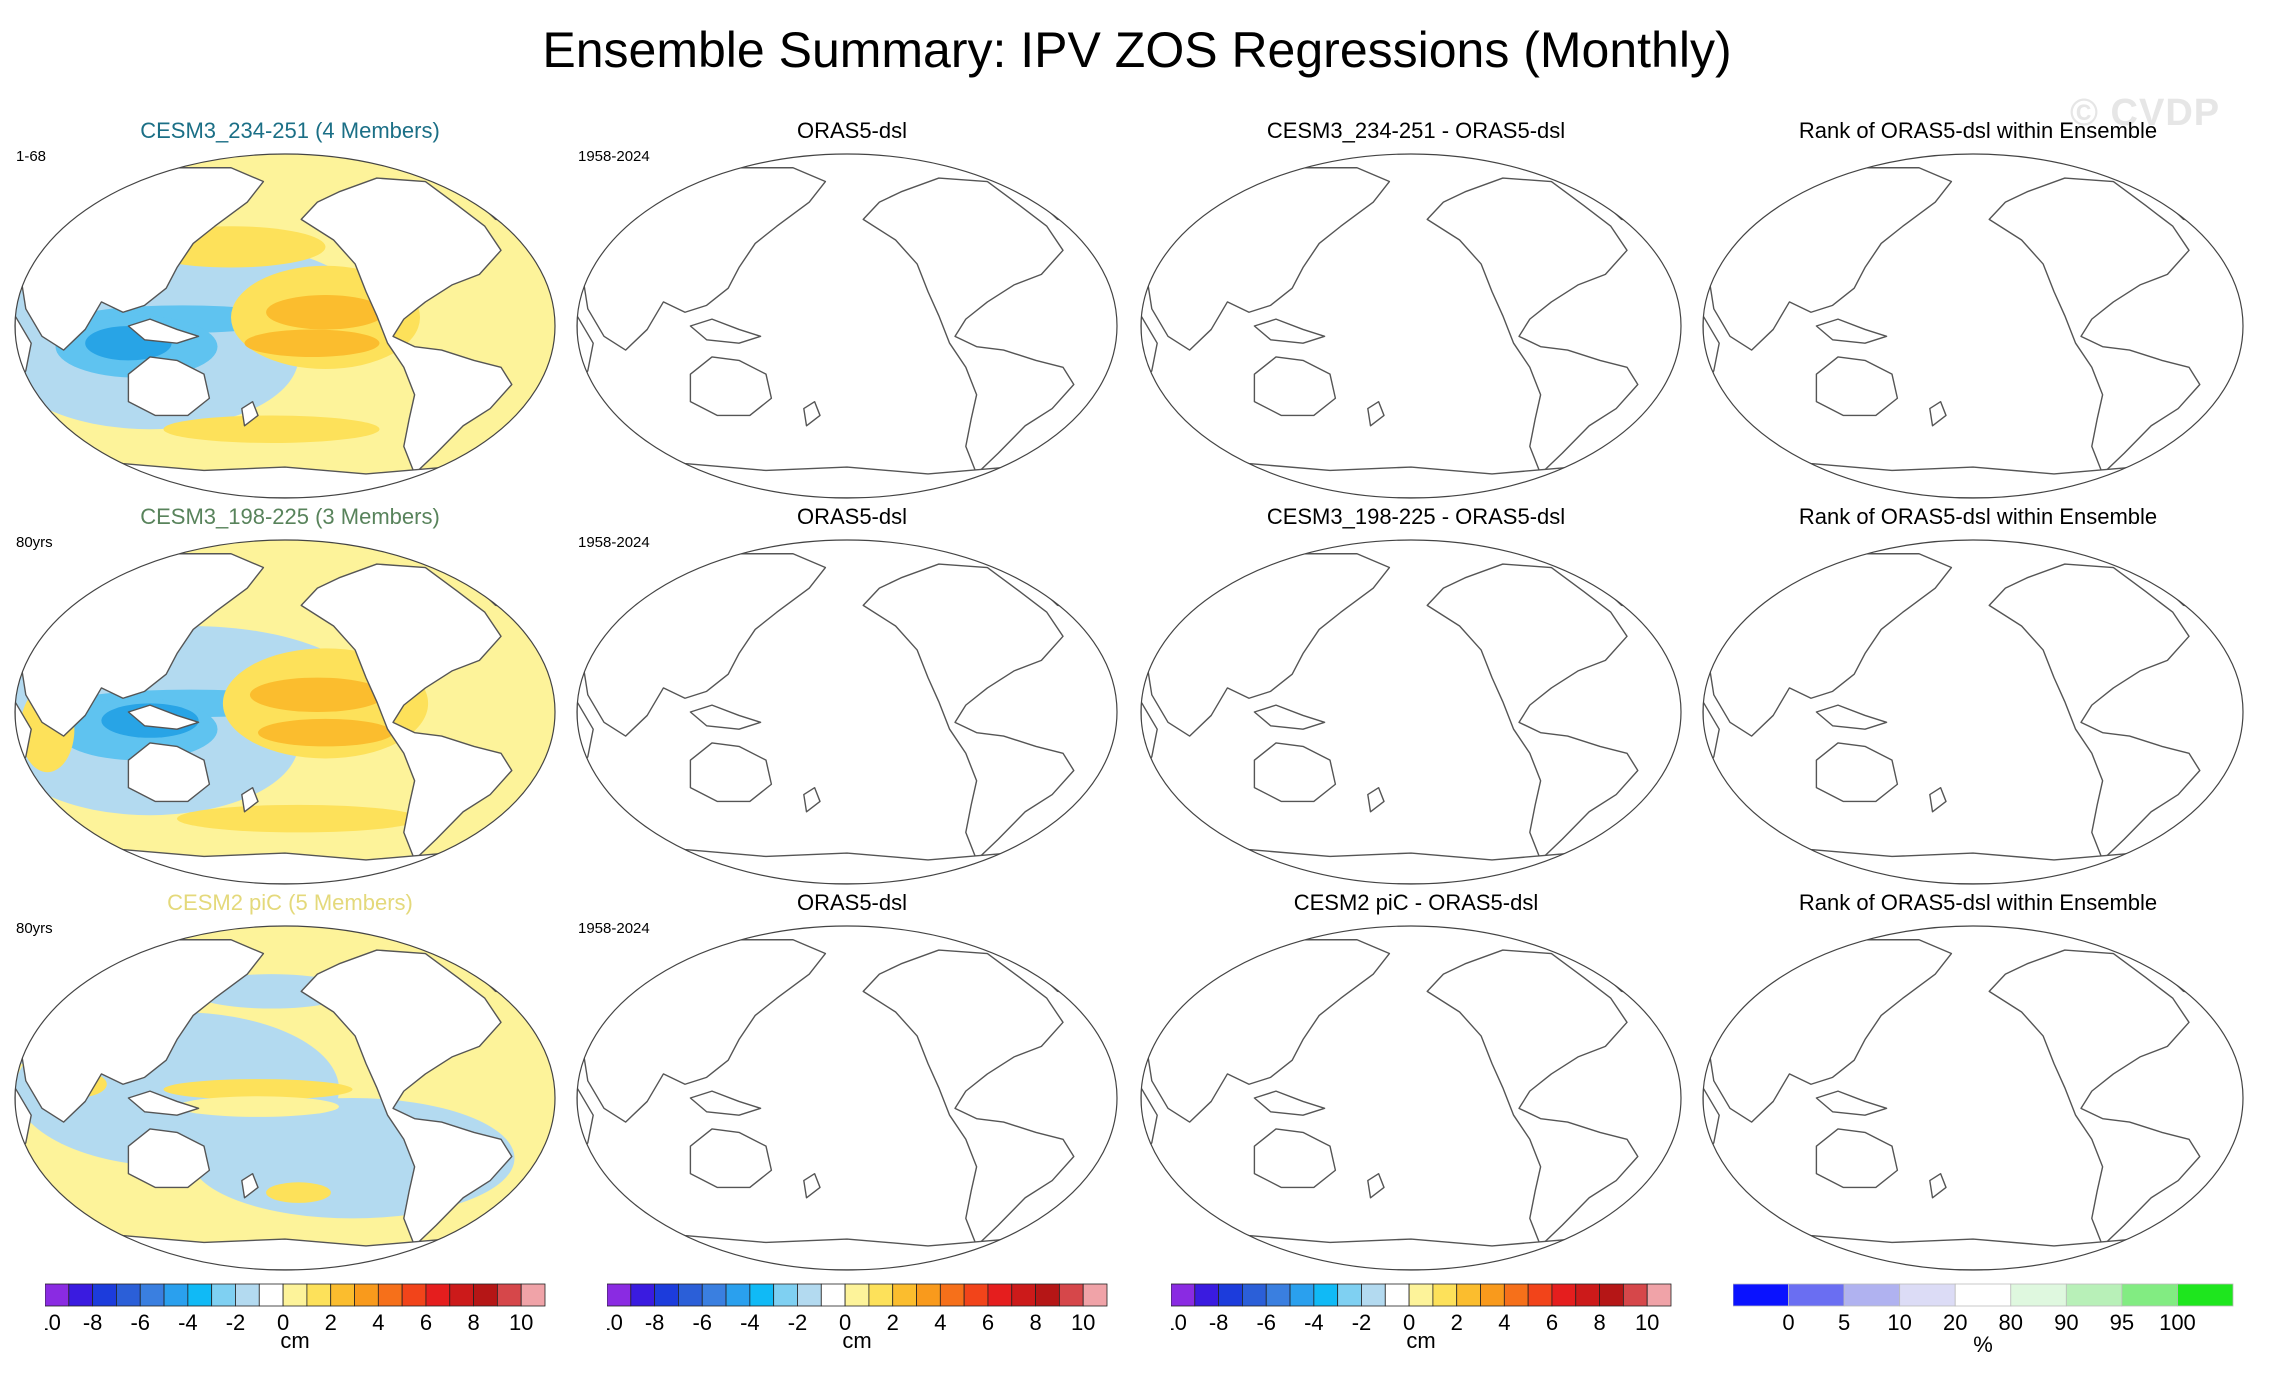 This screenshot has width=2274, height=1385. Describe the element at coordinates (1416, 130) in the screenshot. I see `panel-title: CESM3_234-251 - ORAS5-dsl` at that location.